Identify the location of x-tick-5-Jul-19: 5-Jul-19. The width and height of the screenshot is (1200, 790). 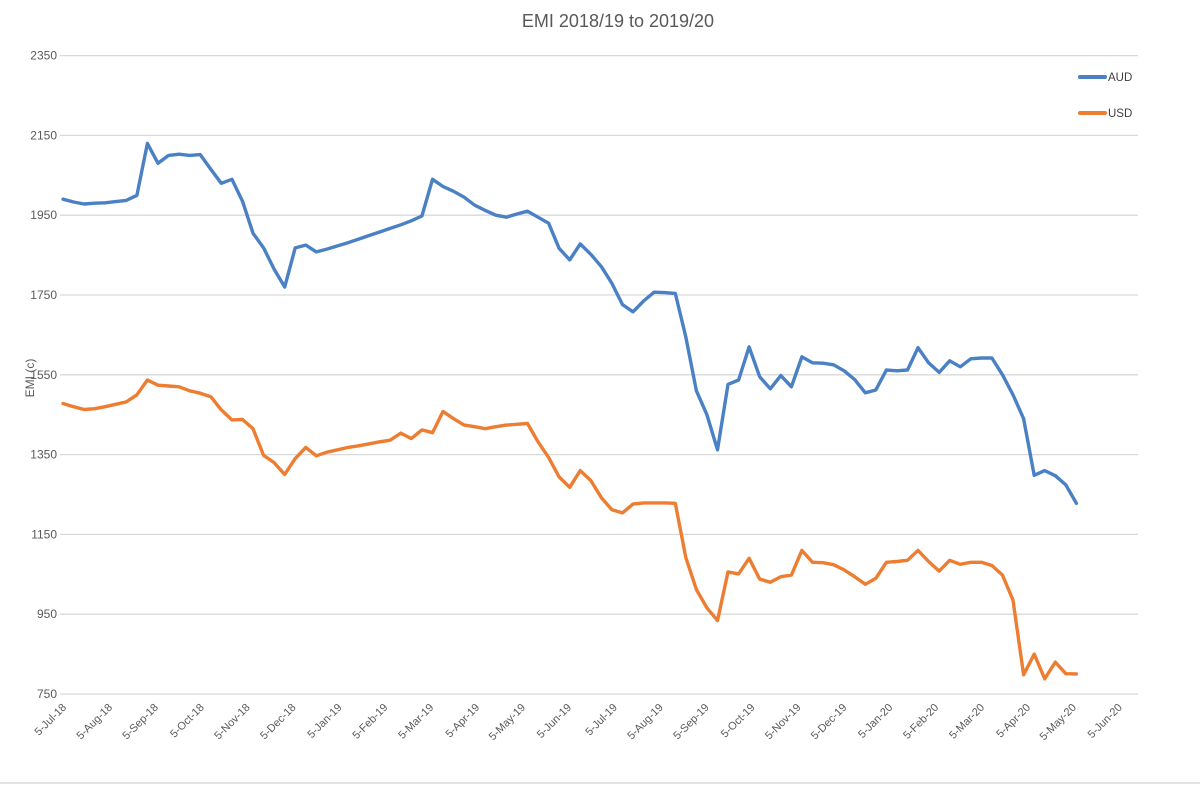
(601, 720).